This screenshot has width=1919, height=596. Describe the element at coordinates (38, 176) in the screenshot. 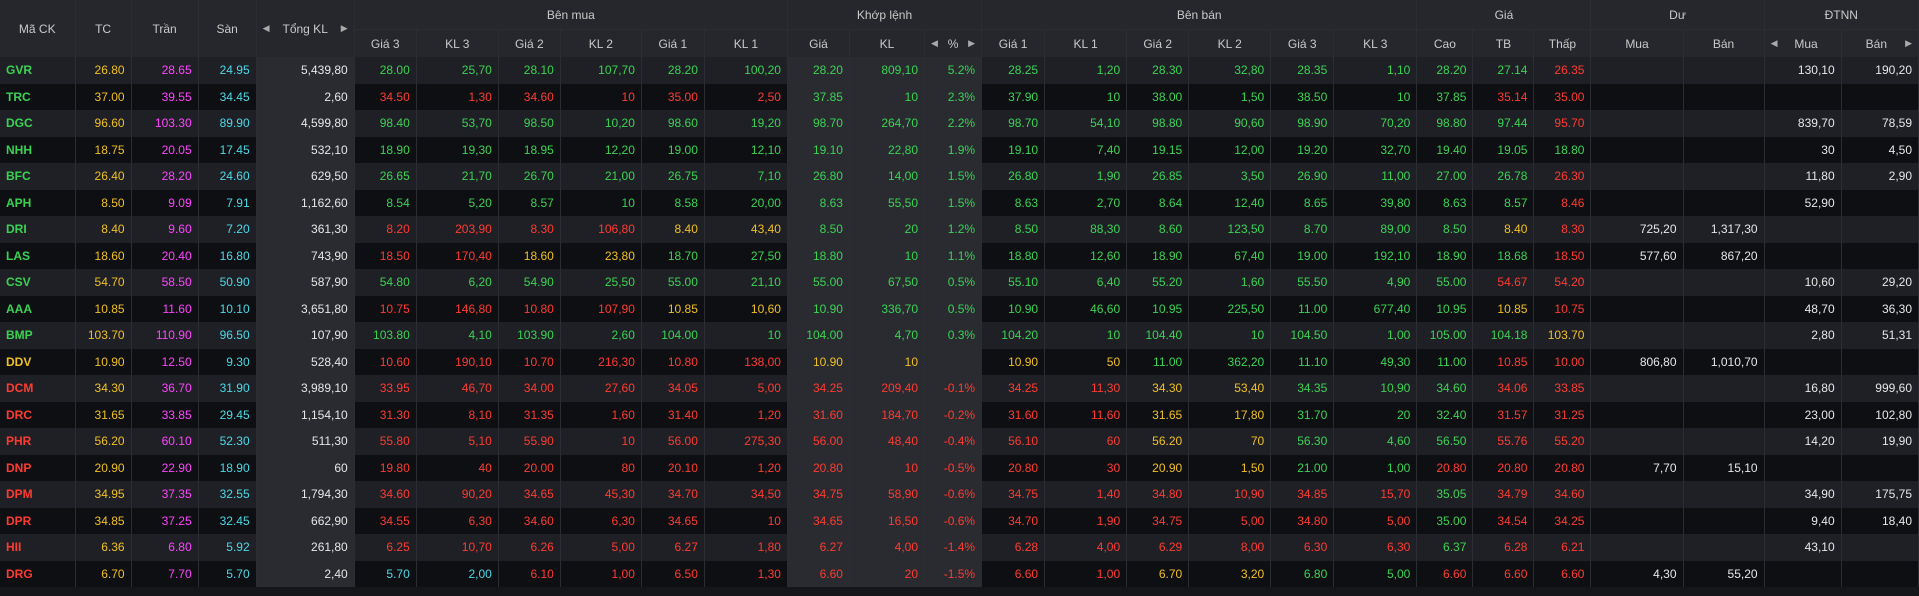

I see `symbol-cell: BFC` at that location.